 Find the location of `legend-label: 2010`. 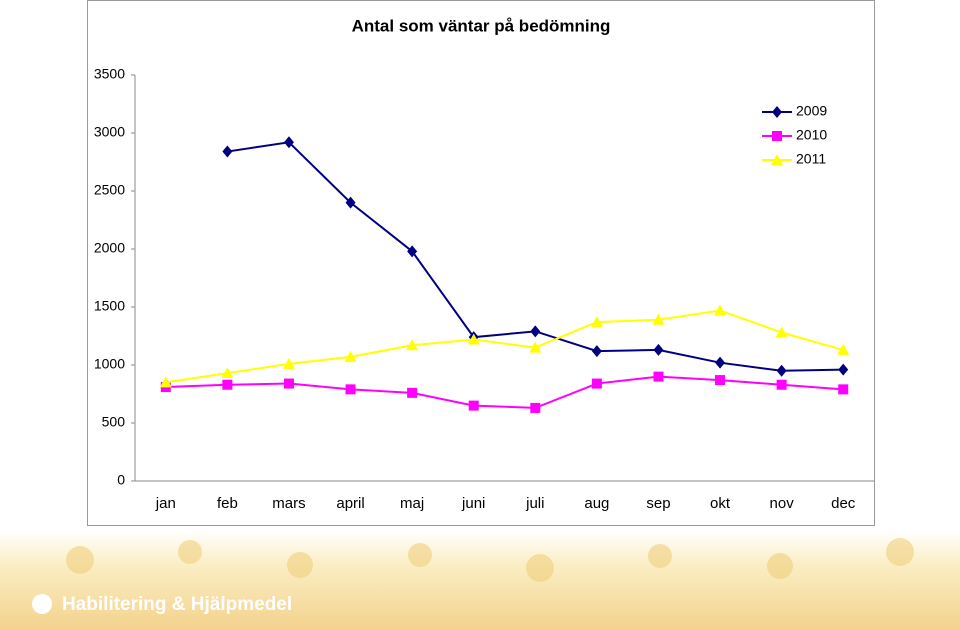

legend-label: 2010 is located at coordinates (811, 135).